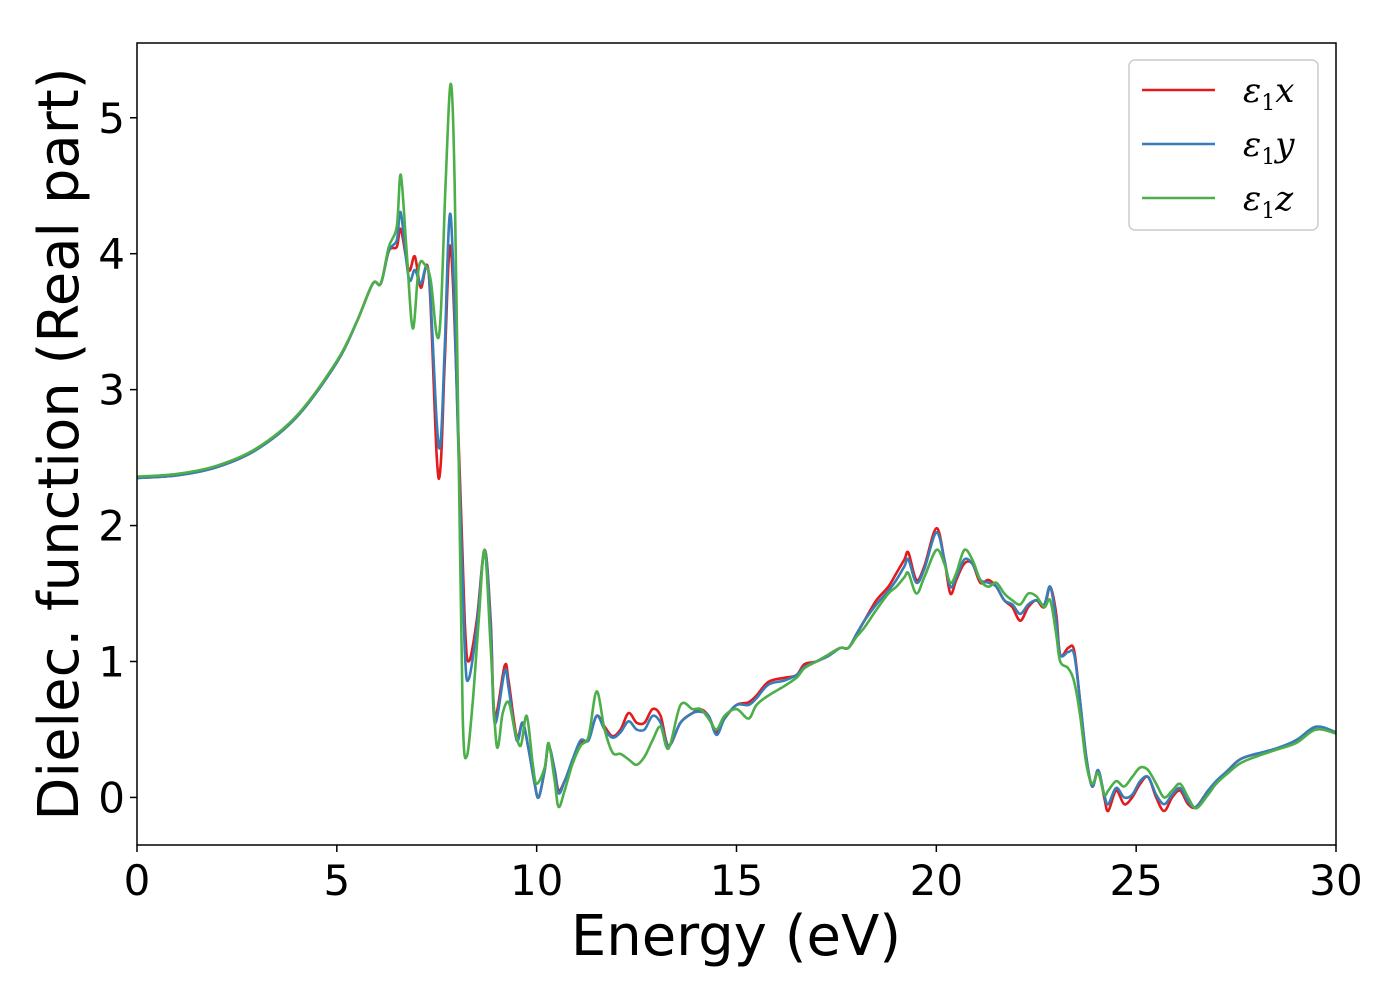  I want to click on legend-label-y: ε1y, so click(1269, 147).